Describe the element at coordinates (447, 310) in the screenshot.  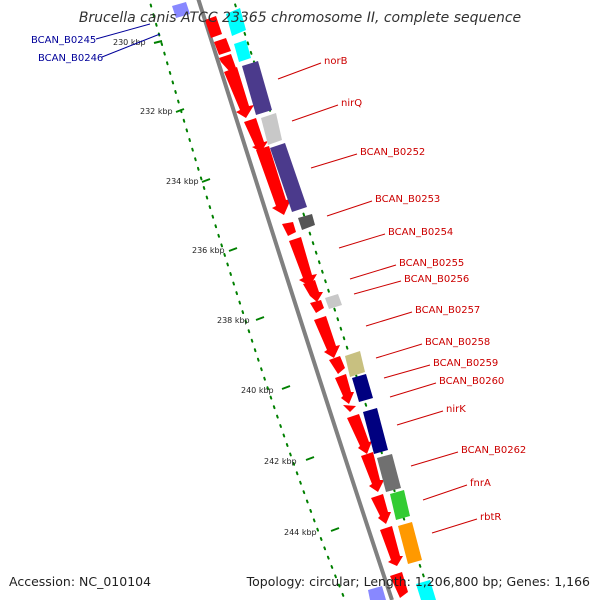
I see `gene-label: BCAN_B0257` at that location.